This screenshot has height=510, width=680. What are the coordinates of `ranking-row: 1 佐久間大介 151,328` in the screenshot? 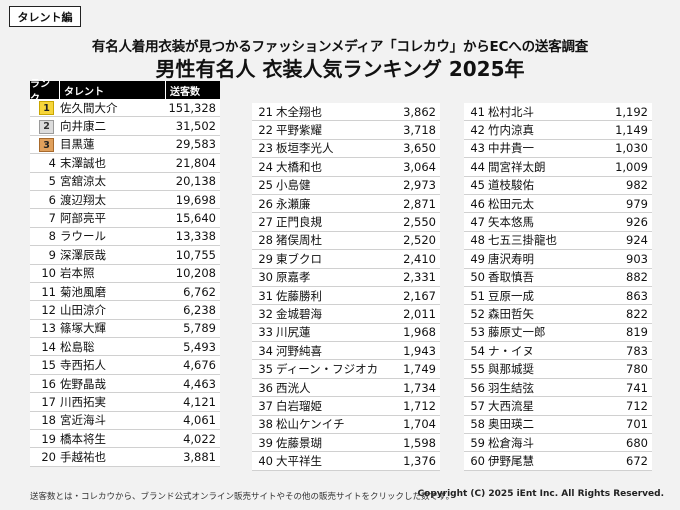 It's located at (125, 108).